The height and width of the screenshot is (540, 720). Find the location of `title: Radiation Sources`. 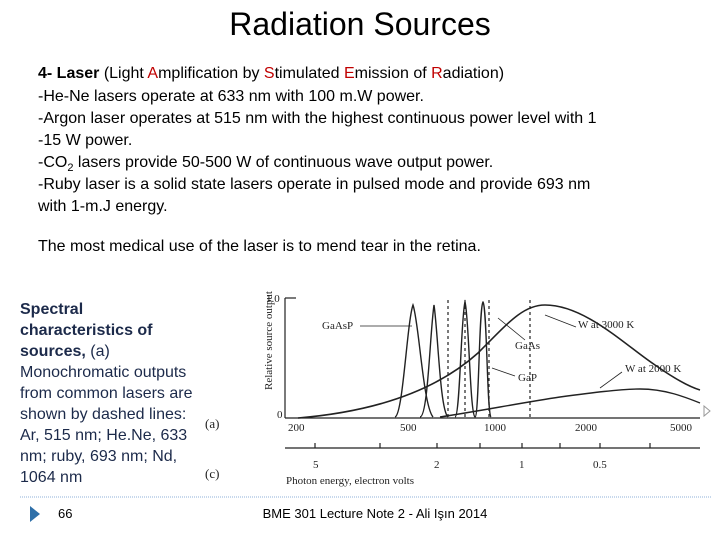

title: Radiation Sources is located at coordinates (360, 24).